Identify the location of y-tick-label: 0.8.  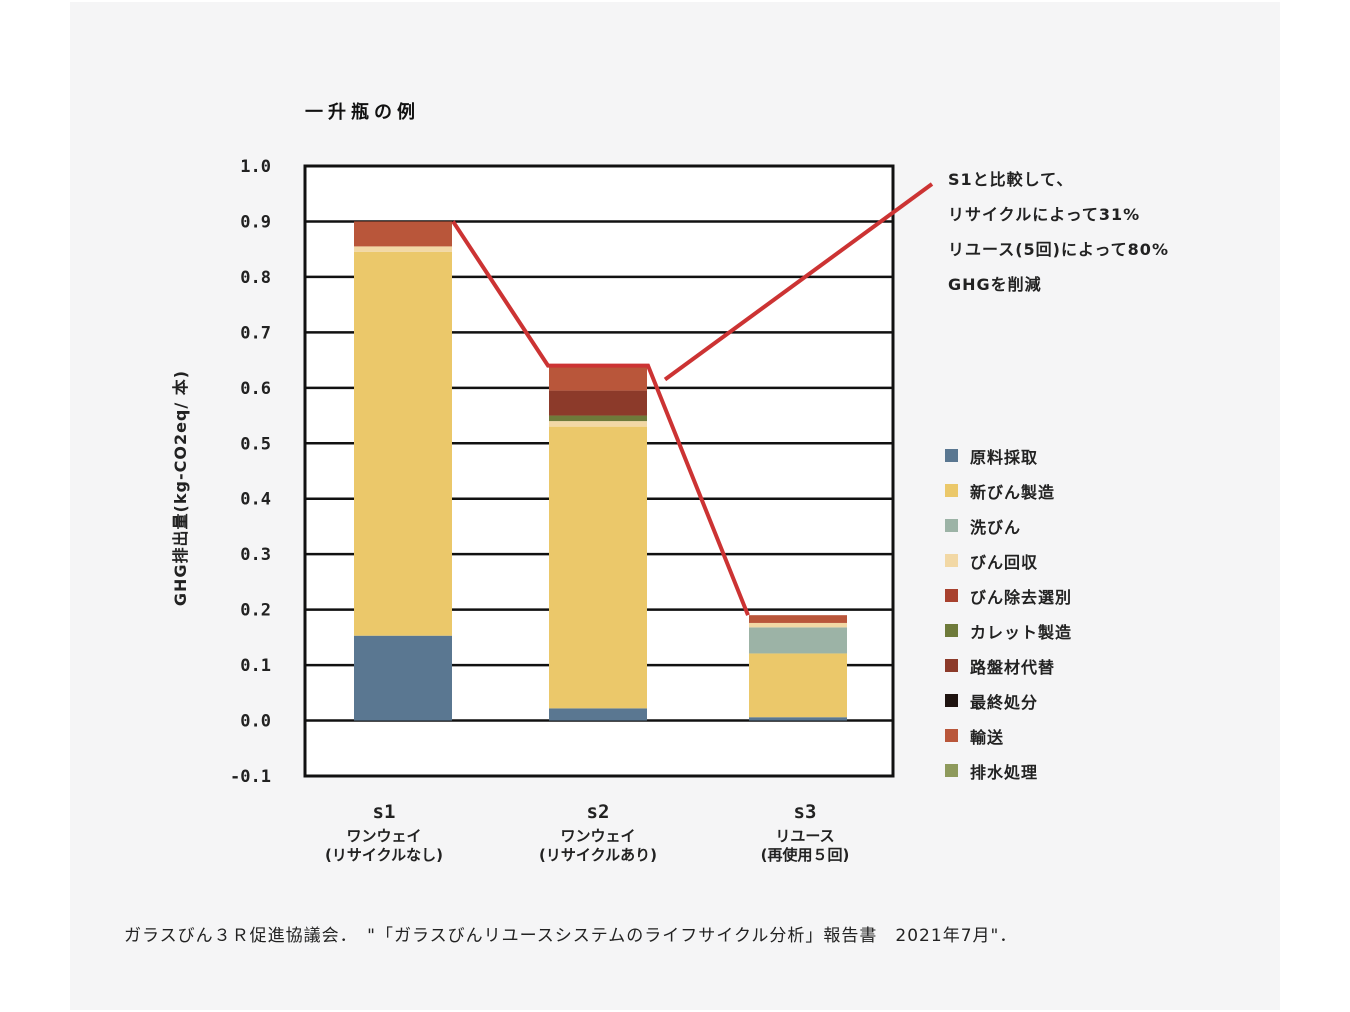
(255, 278).